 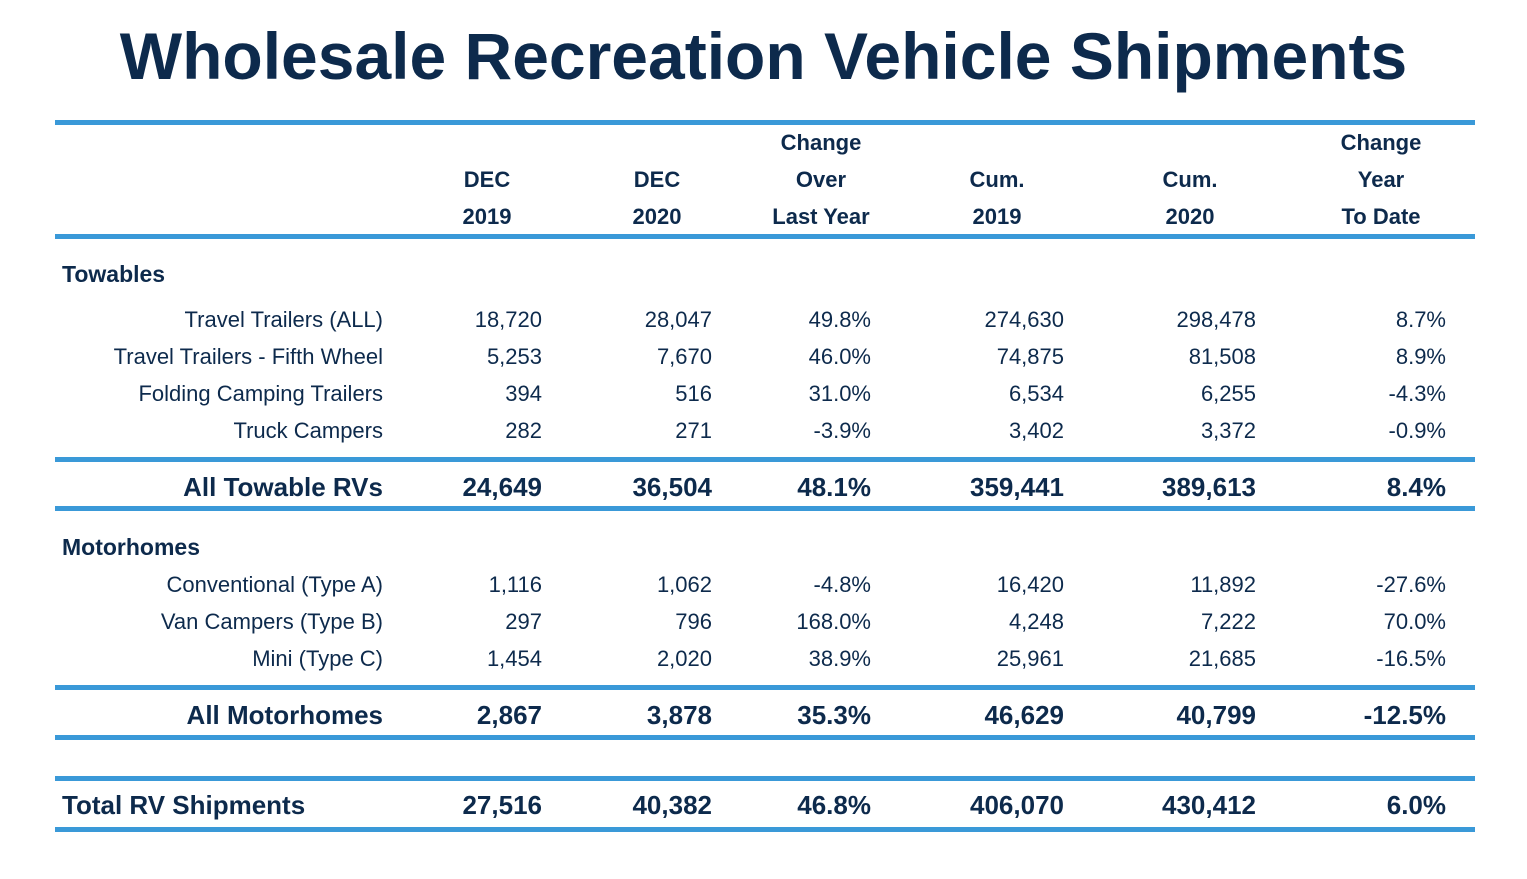 I want to click on row-value: 516, so click(x=693, y=393).